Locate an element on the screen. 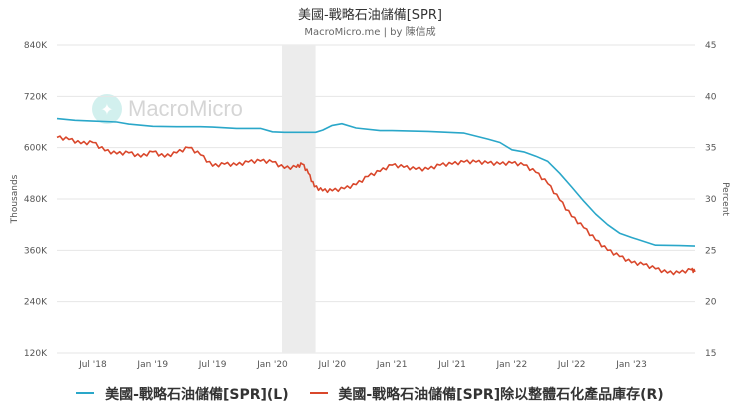 The image size is (740, 416). right-axis-title: Percent is located at coordinates (725, 199).